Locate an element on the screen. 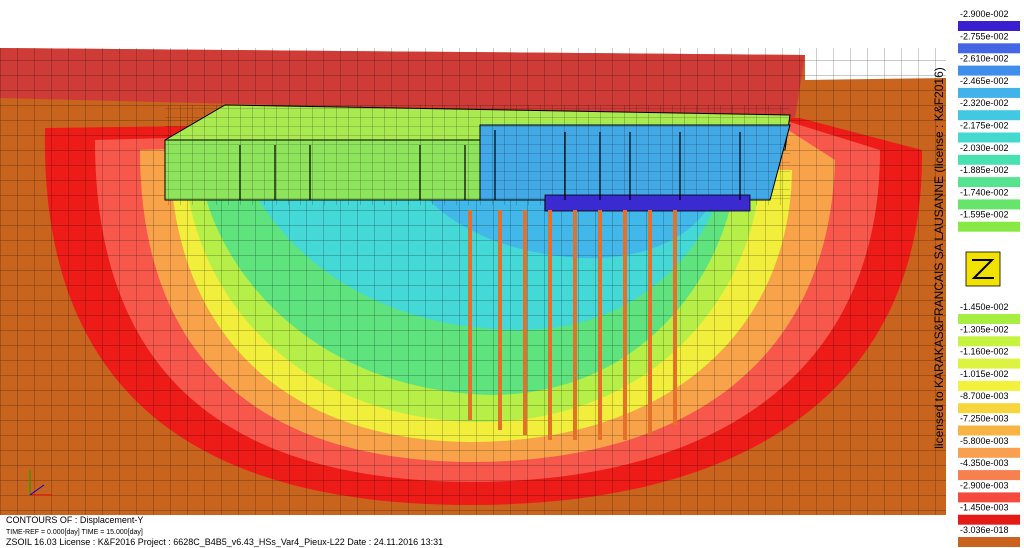 The height and width of the screenshot is (548, 1024). legend-label: -5.800e-003 is located at coordinates (984, 441).